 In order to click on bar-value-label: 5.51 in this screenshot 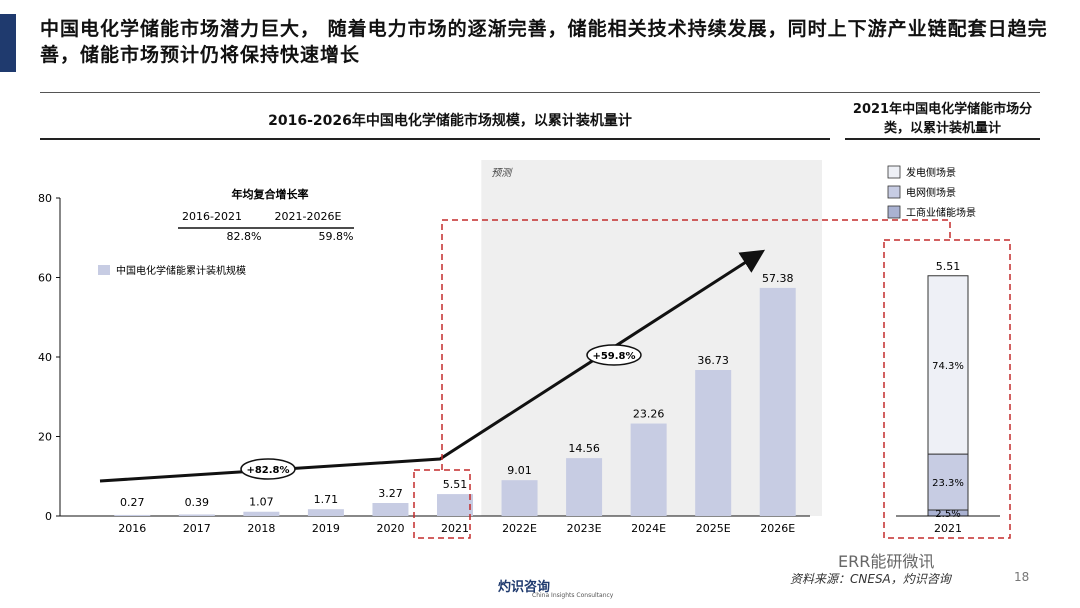, I will do `click(455, 484)`.